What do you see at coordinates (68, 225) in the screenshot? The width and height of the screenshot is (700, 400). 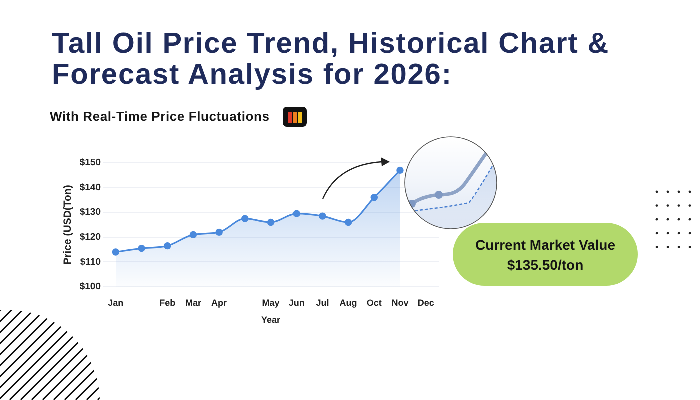 I see `y-axis-title: Price (USD(Ton)` at bounding box center [68, 225].